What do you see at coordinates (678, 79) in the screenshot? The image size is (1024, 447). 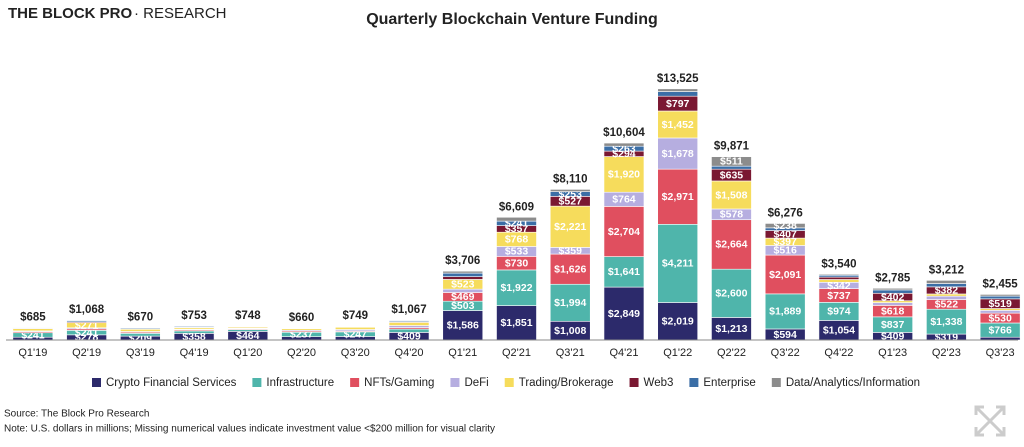 I see `total-label: $13,525` at bounding box center [678, 79].